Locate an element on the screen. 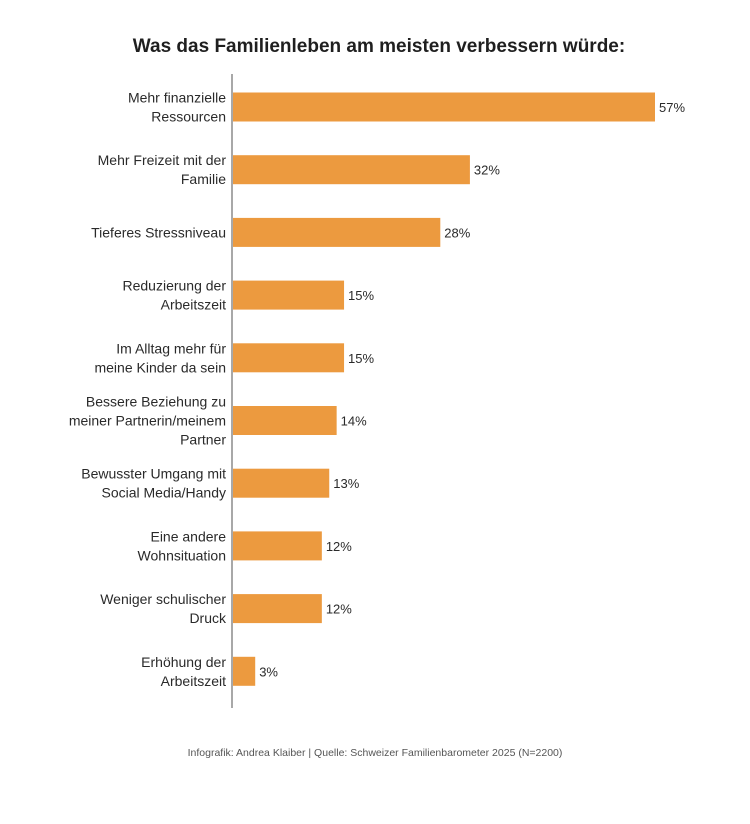 The image size is (750, 824). category-label-line: Druck is located at coordinates (208, 618).